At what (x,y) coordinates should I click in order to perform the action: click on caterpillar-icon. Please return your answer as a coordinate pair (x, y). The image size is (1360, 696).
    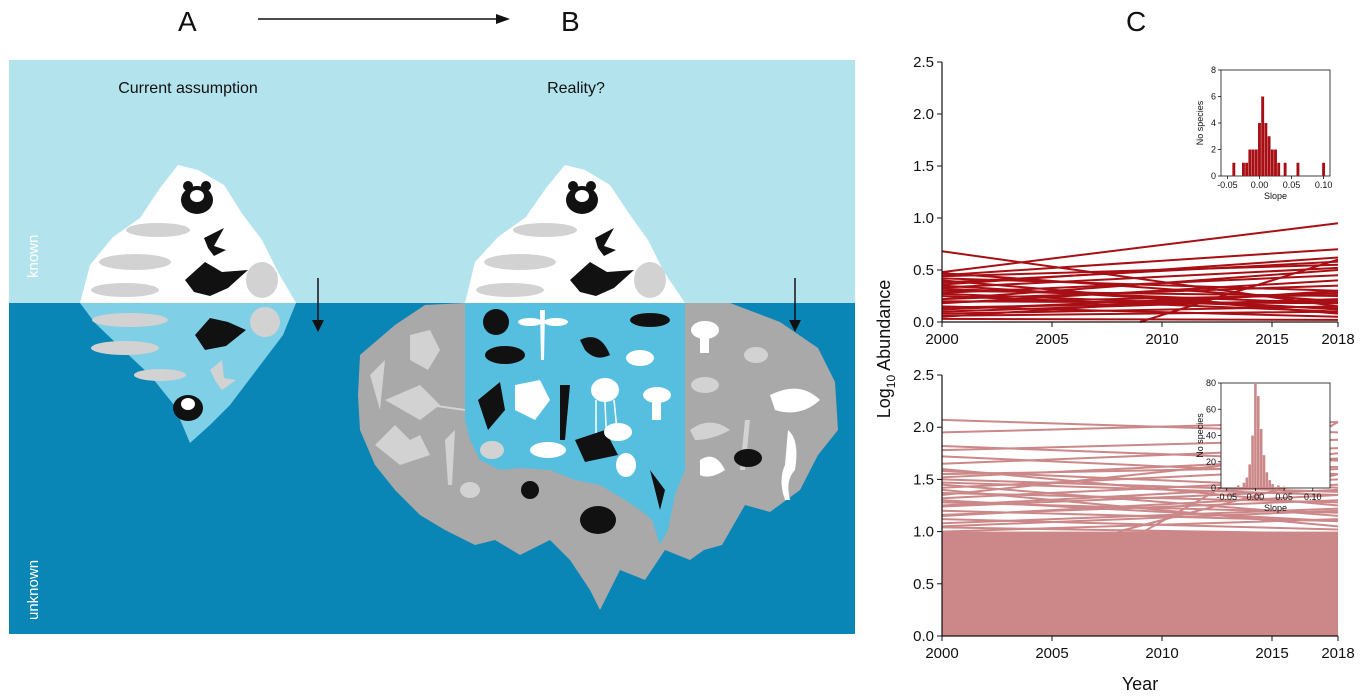
    Looking at the image, I should click on (548, 450).